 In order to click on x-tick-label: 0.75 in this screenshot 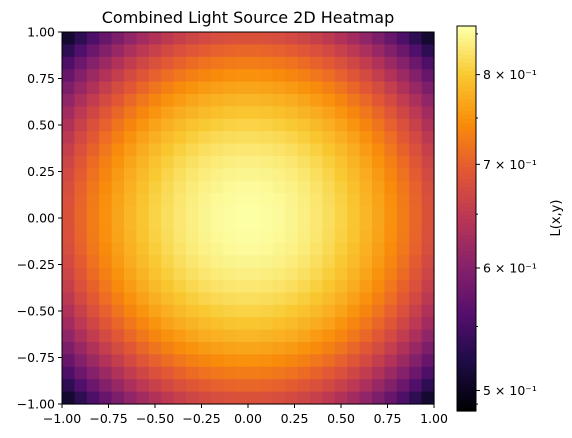, I will do `click(388, 418)`.